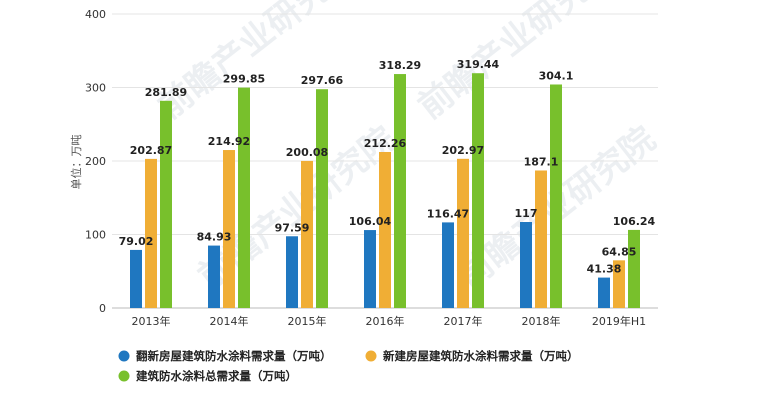 This screenshot has width=769, height=402. I want to click on data-label: 106.04, so click(370, 221).